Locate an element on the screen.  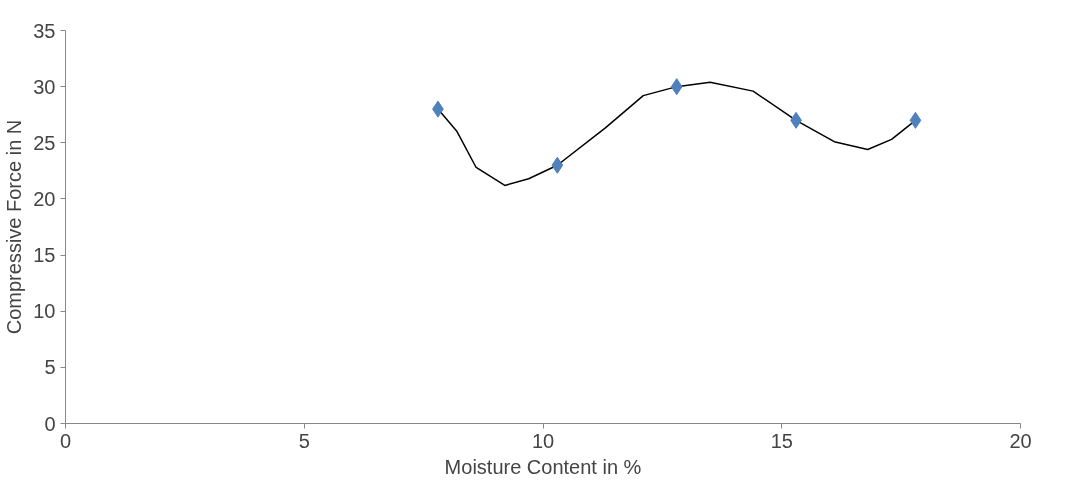
x-tick-label: 15 is located at coordinates (781, 440).